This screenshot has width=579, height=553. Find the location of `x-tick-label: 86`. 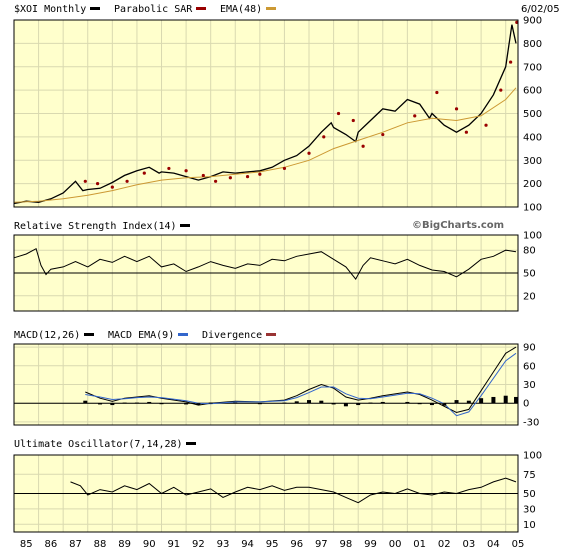

x-tick-label: 86 is located at coordinates (51, 544).